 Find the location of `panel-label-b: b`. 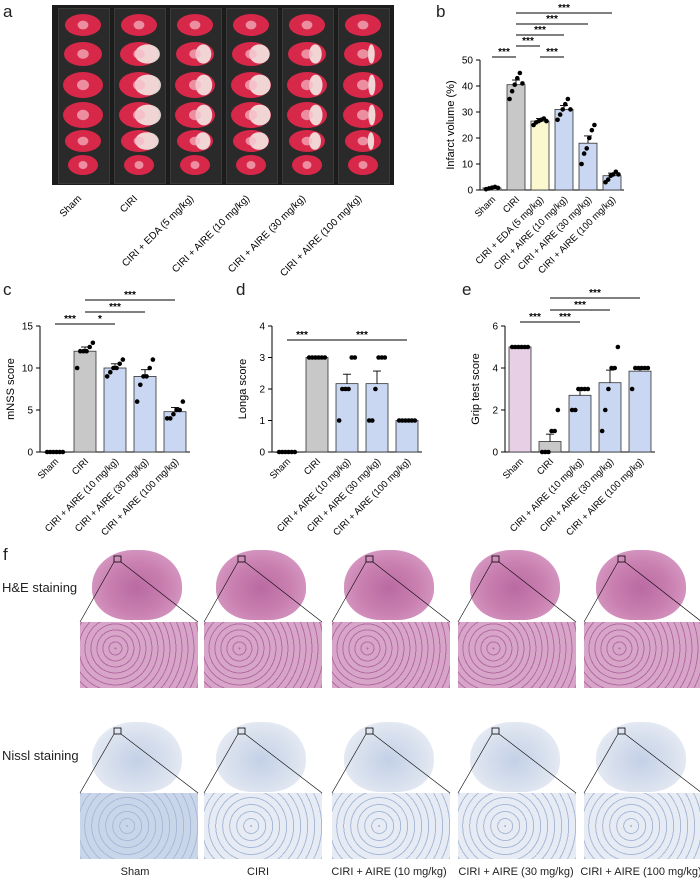

panel-label-b: b is located at coordinates (441, 11).